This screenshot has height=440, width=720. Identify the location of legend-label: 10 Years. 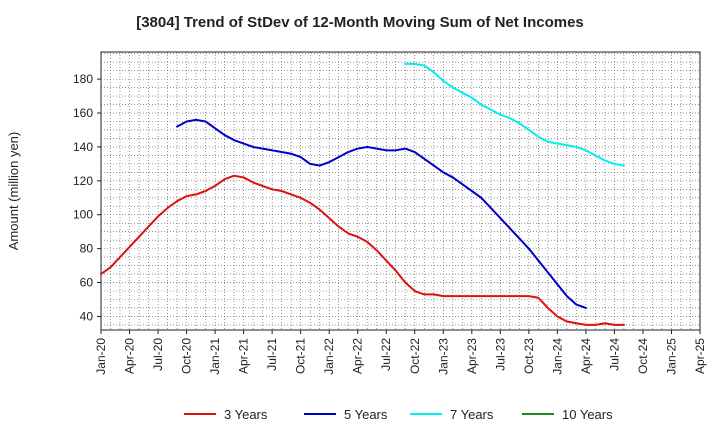
(587, 414).